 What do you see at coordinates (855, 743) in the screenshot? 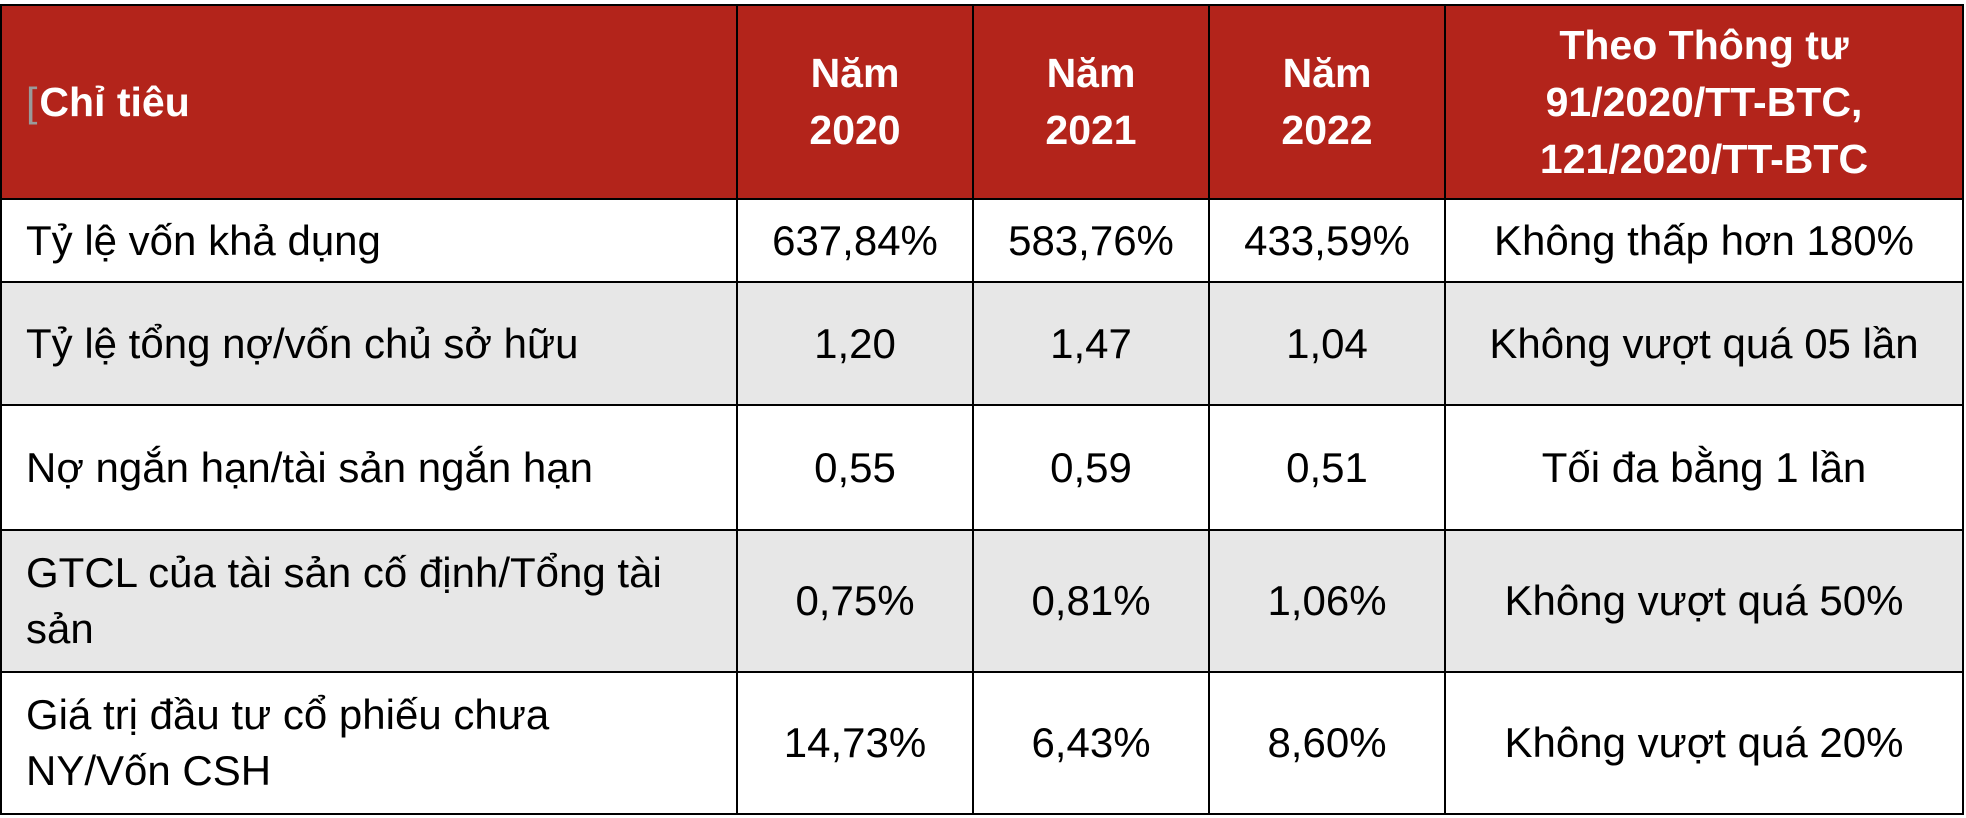
I see `cell-2020: 14,73%` at bounding box center [855, 743].